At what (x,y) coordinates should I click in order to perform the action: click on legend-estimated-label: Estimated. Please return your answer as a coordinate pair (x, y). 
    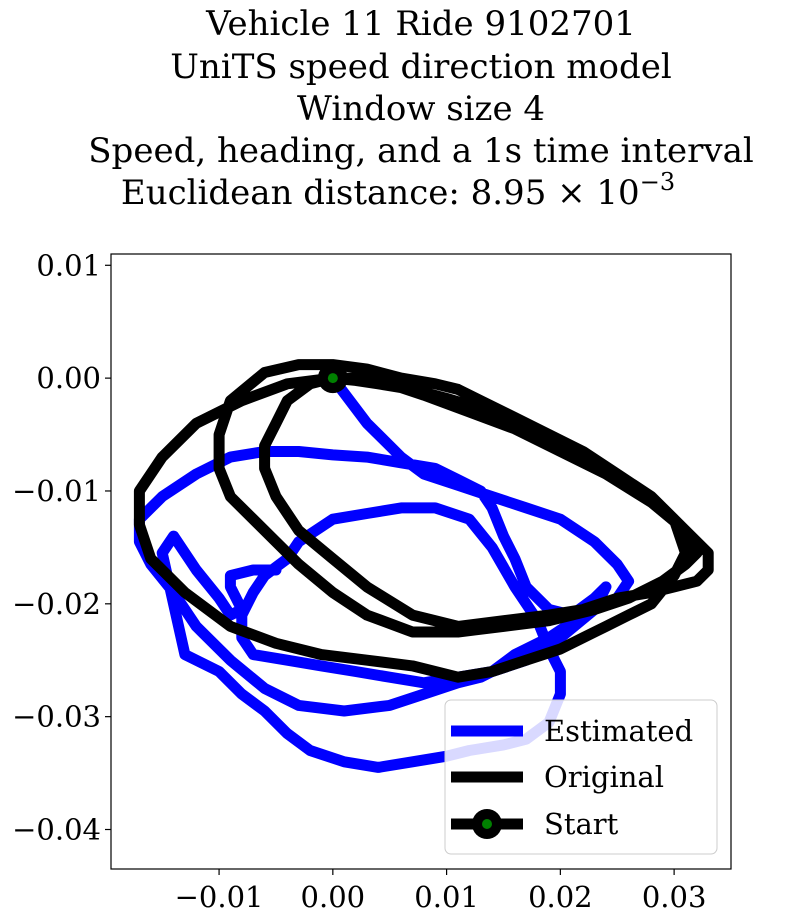
    Looking at the image, I should click on (618, 731).